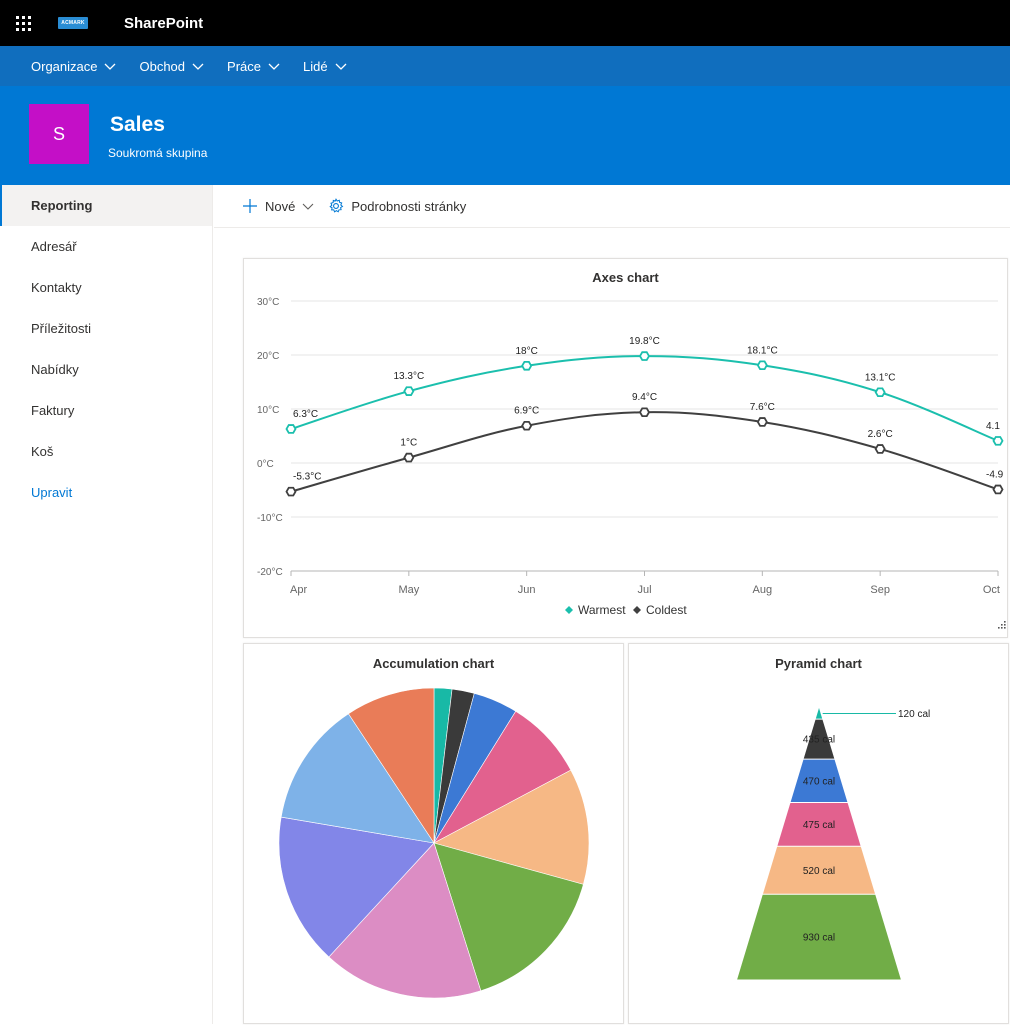 The width and height of the screenshot is (1010, 1025). I want to click on nav-item-nabidky: Nabídky, so click(55, 369).